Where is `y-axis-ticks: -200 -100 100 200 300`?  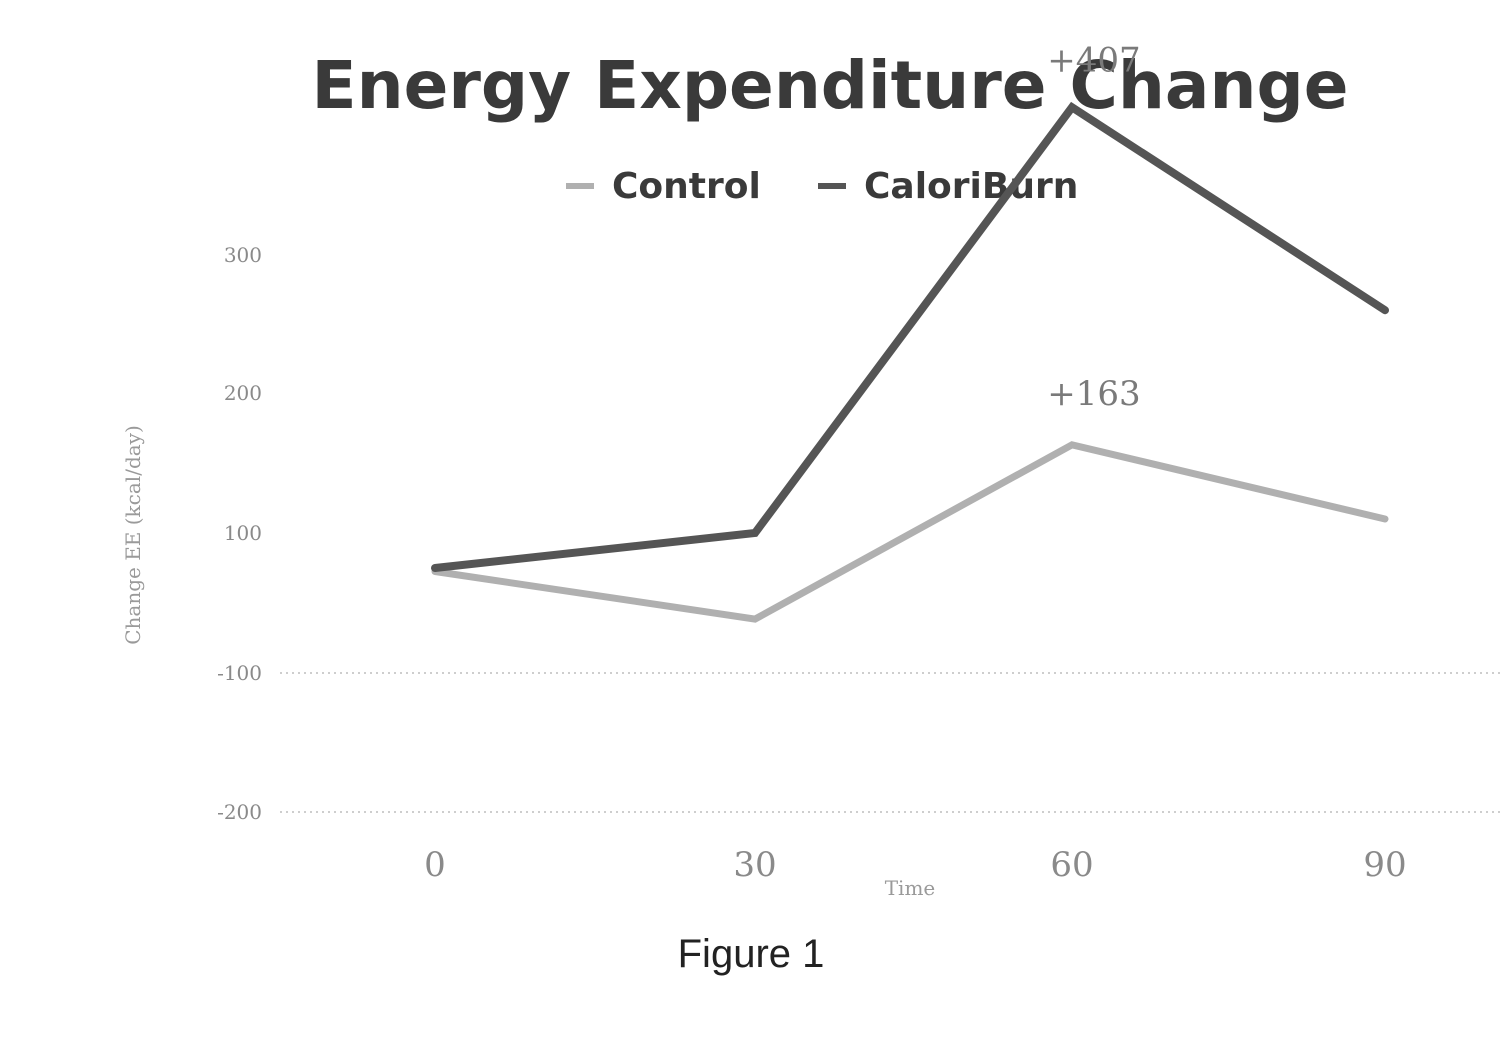
y-axis-ticks: -200 -100 100 200 300 is located at coordinates (239, 533).